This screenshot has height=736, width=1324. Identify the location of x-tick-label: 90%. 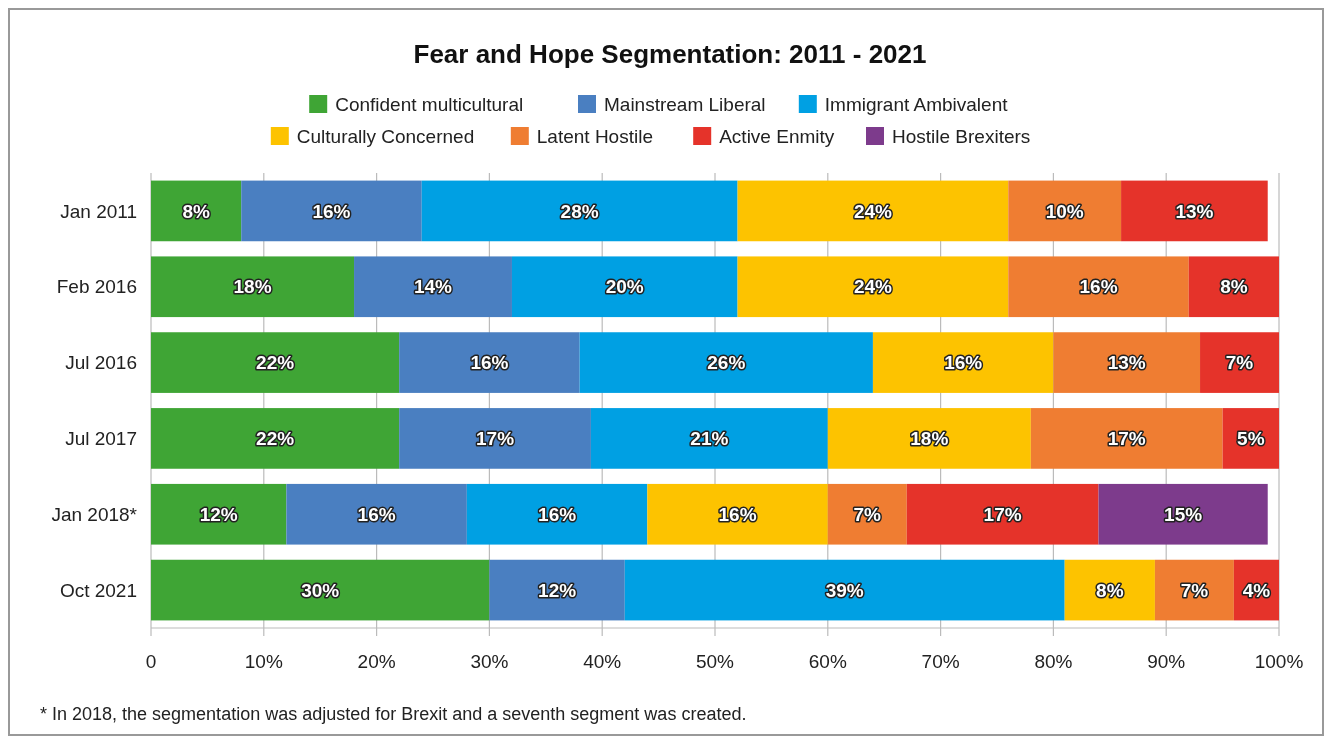
(1166, 661).